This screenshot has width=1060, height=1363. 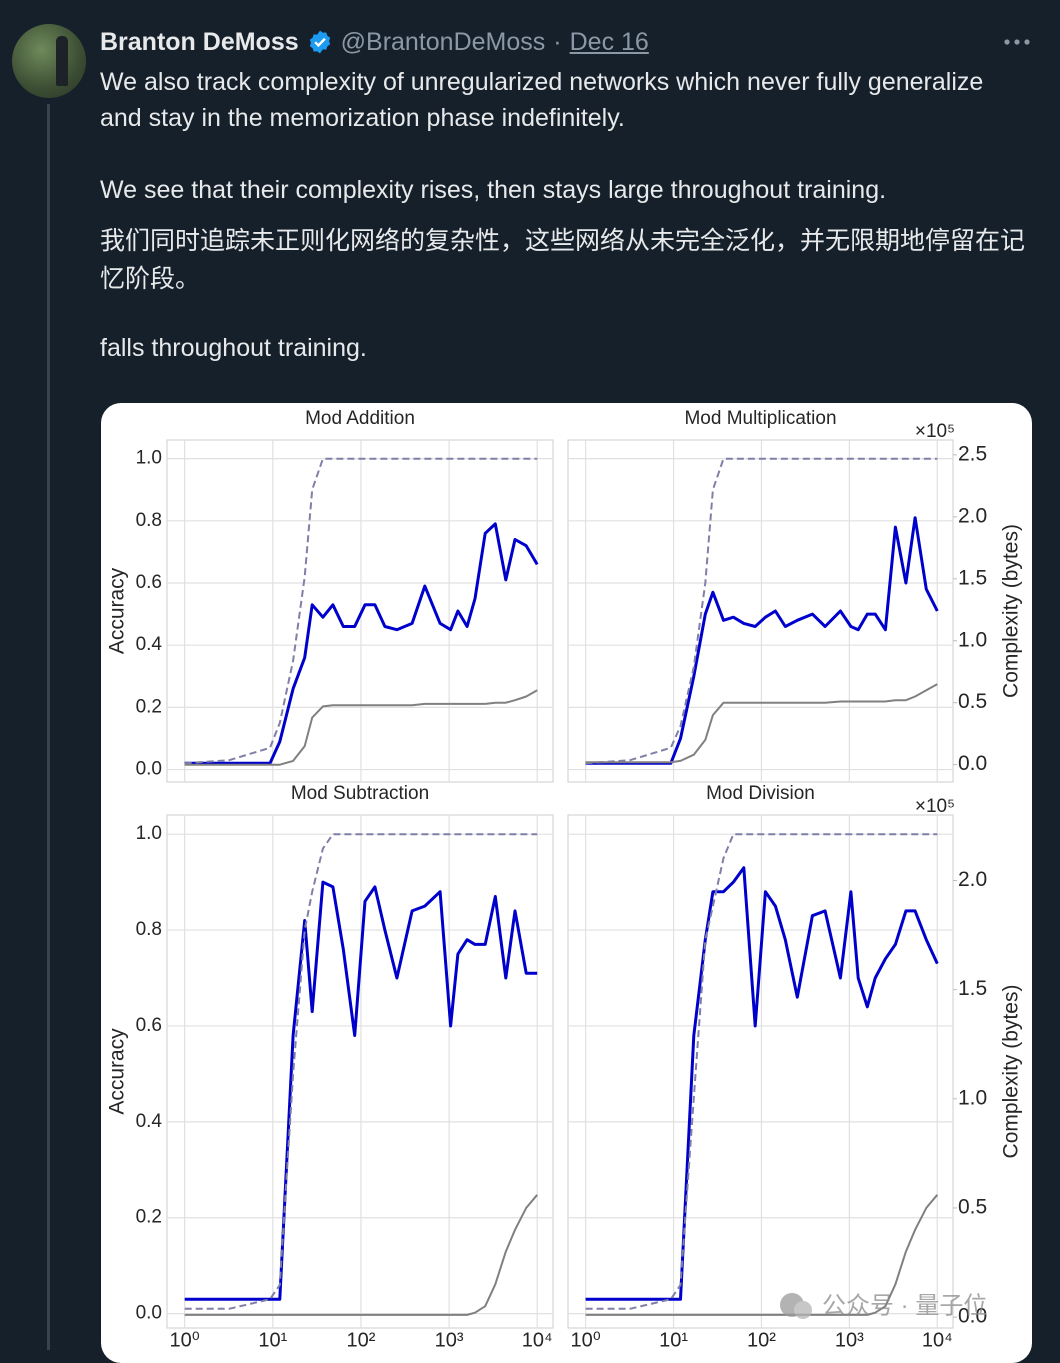 What do you see at coordinates (803, 1310) in the screenshot?
I see `watermark-icon` at bounding box center [803, 1310].